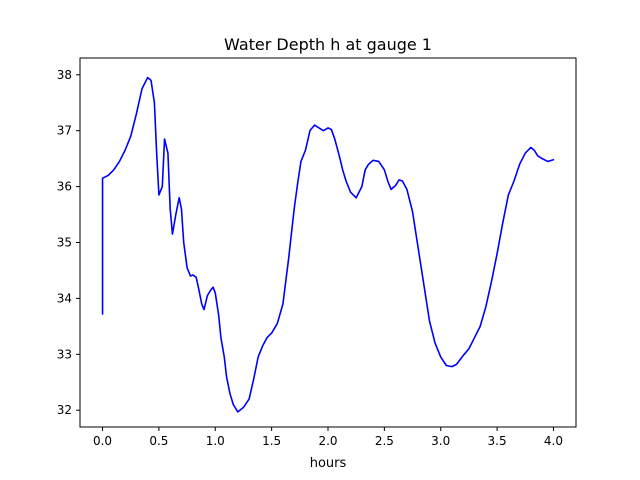  Describe the element at coordinates (158, 441) in the screenshot. I see `x-tick-label: 0.5` at that location.